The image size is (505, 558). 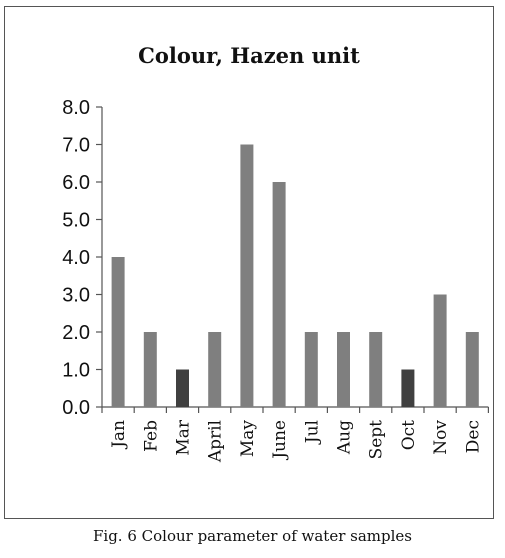 I want to click on chart-title: Colour, Hazen unit, so click(x=249, y=55).